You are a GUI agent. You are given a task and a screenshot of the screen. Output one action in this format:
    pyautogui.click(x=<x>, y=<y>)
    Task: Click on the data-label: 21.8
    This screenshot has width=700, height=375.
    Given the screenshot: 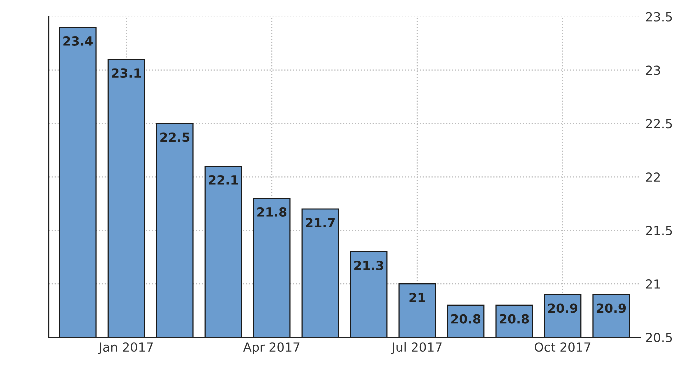 What is the action you would take?
    pyautogui.click(x=272, y=212)
    